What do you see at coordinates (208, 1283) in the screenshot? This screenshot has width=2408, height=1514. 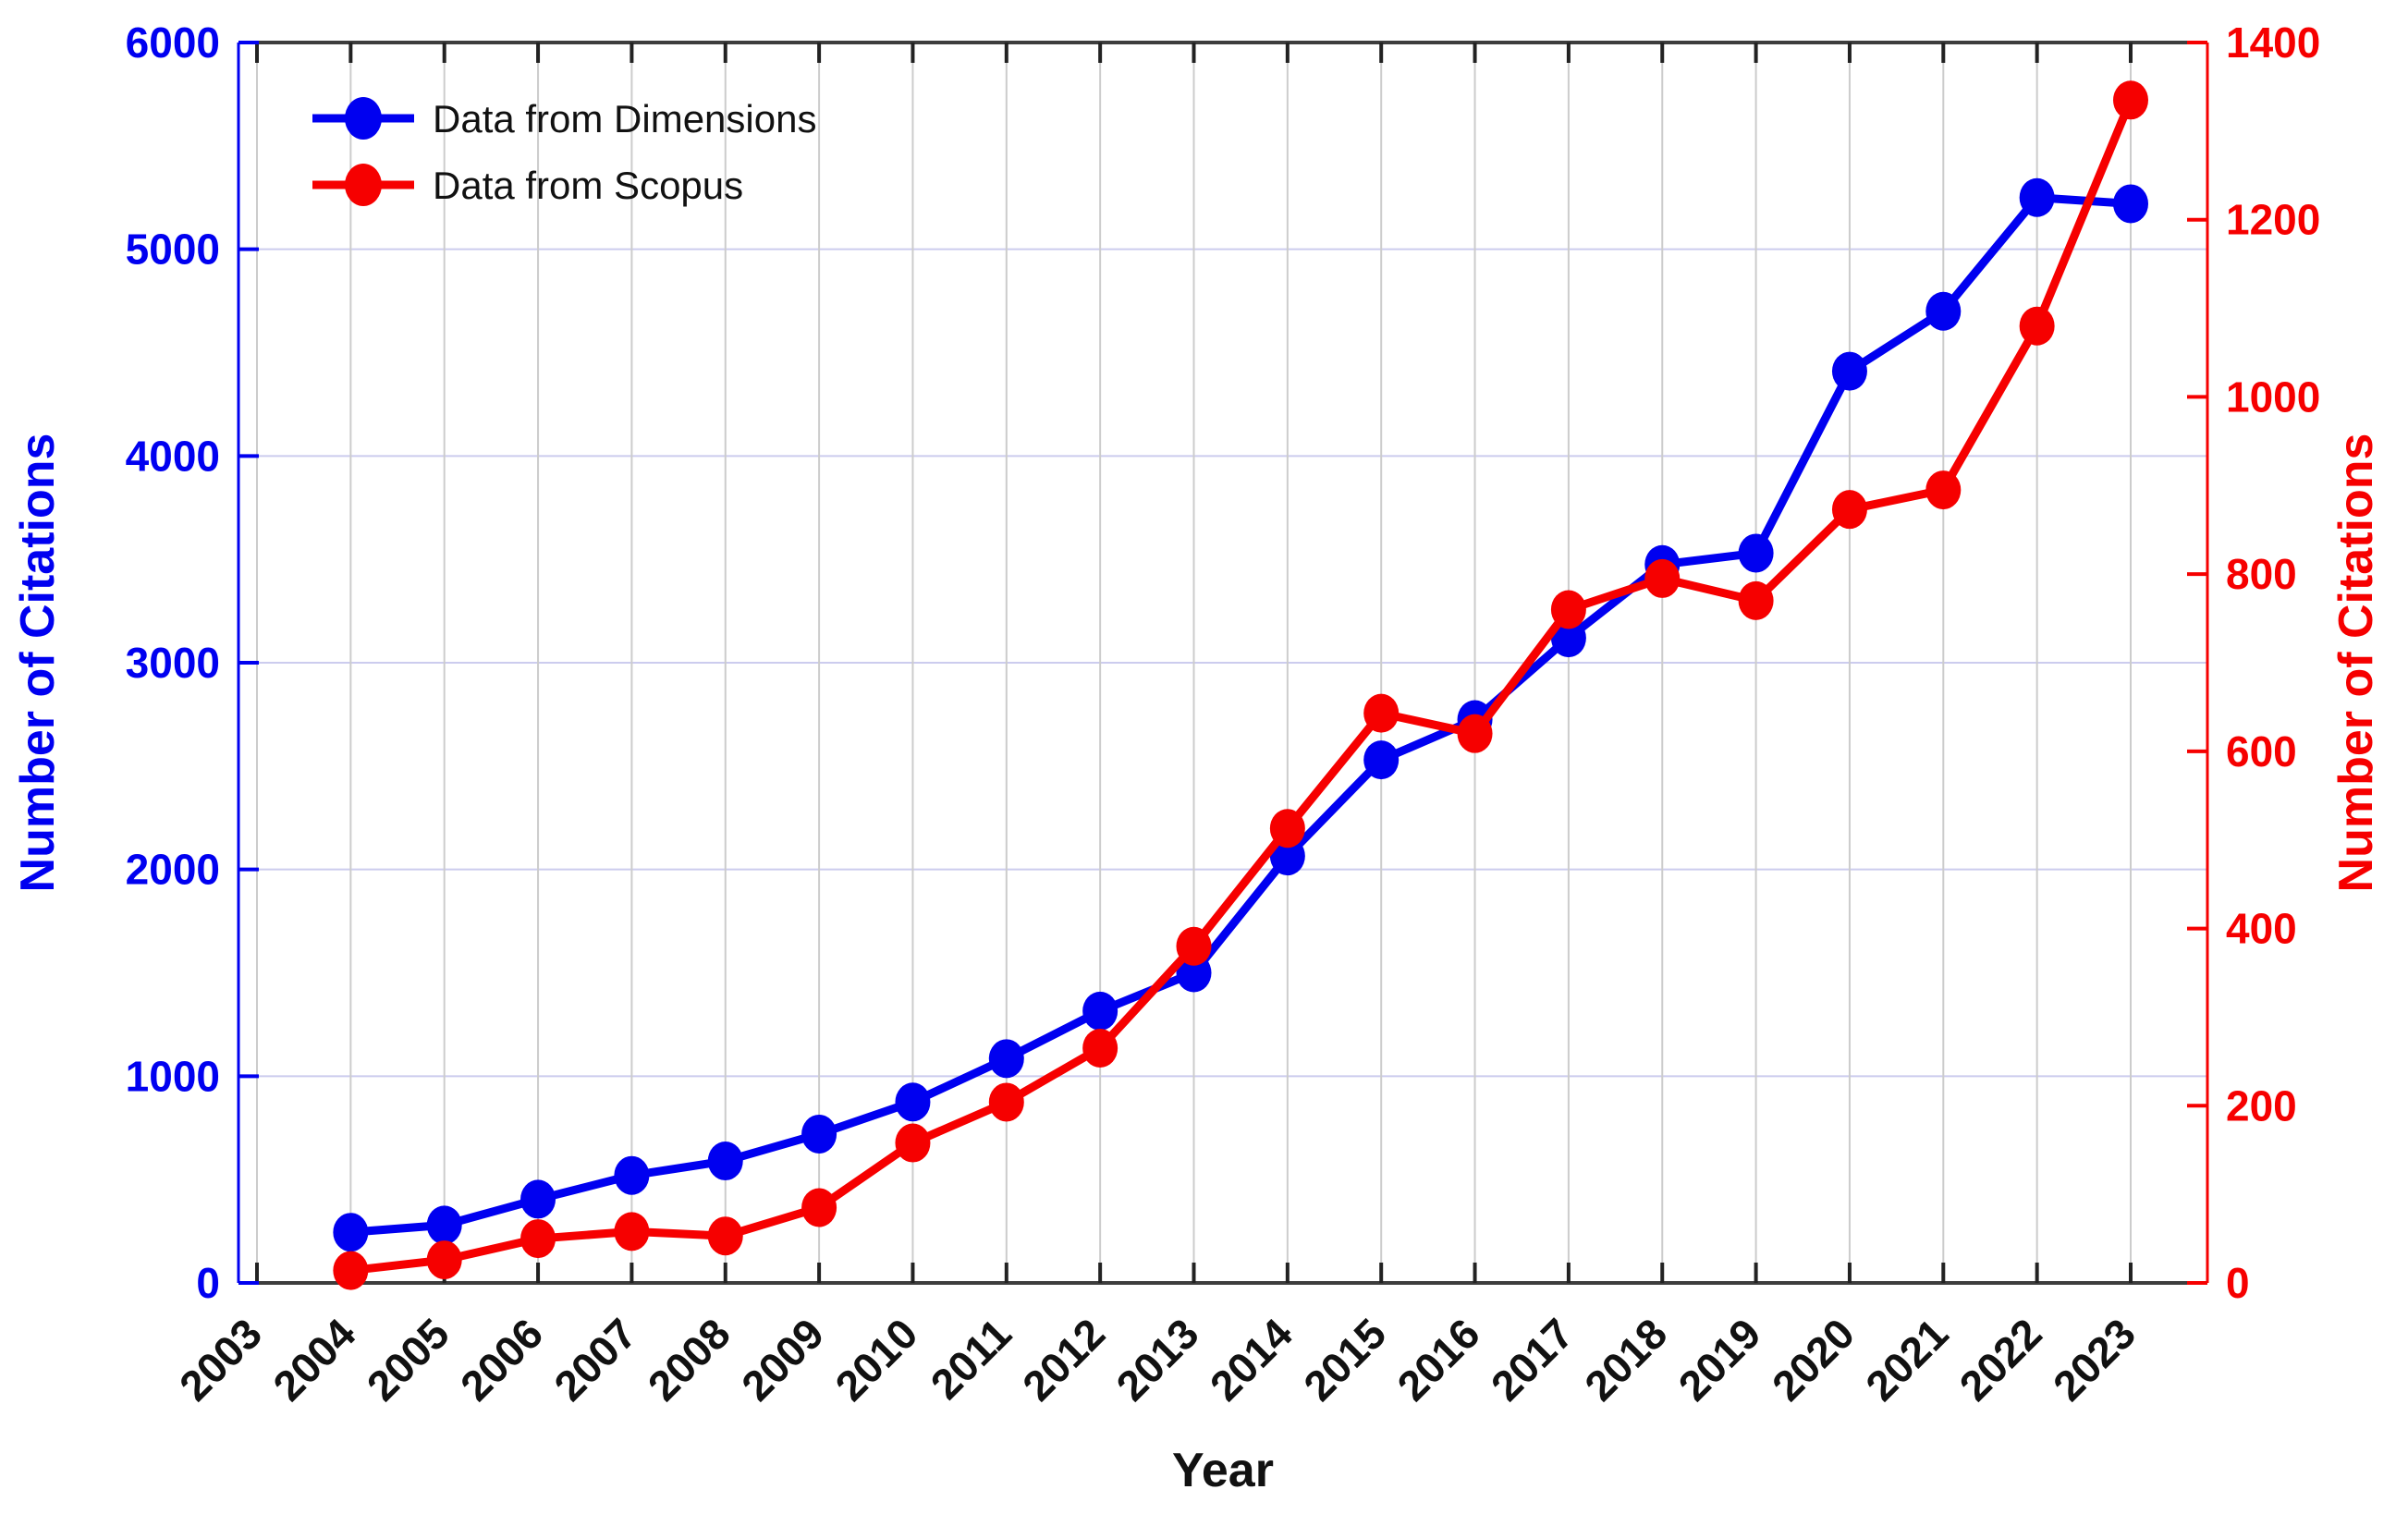 I see `left-tick-label: 0` at bounding box center [208, 1283].